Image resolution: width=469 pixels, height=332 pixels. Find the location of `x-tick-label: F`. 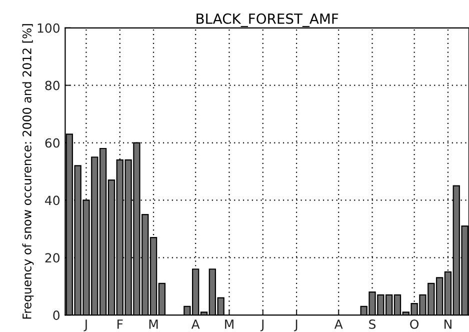

x-tick-label: F is located at coordinates (120, 324).